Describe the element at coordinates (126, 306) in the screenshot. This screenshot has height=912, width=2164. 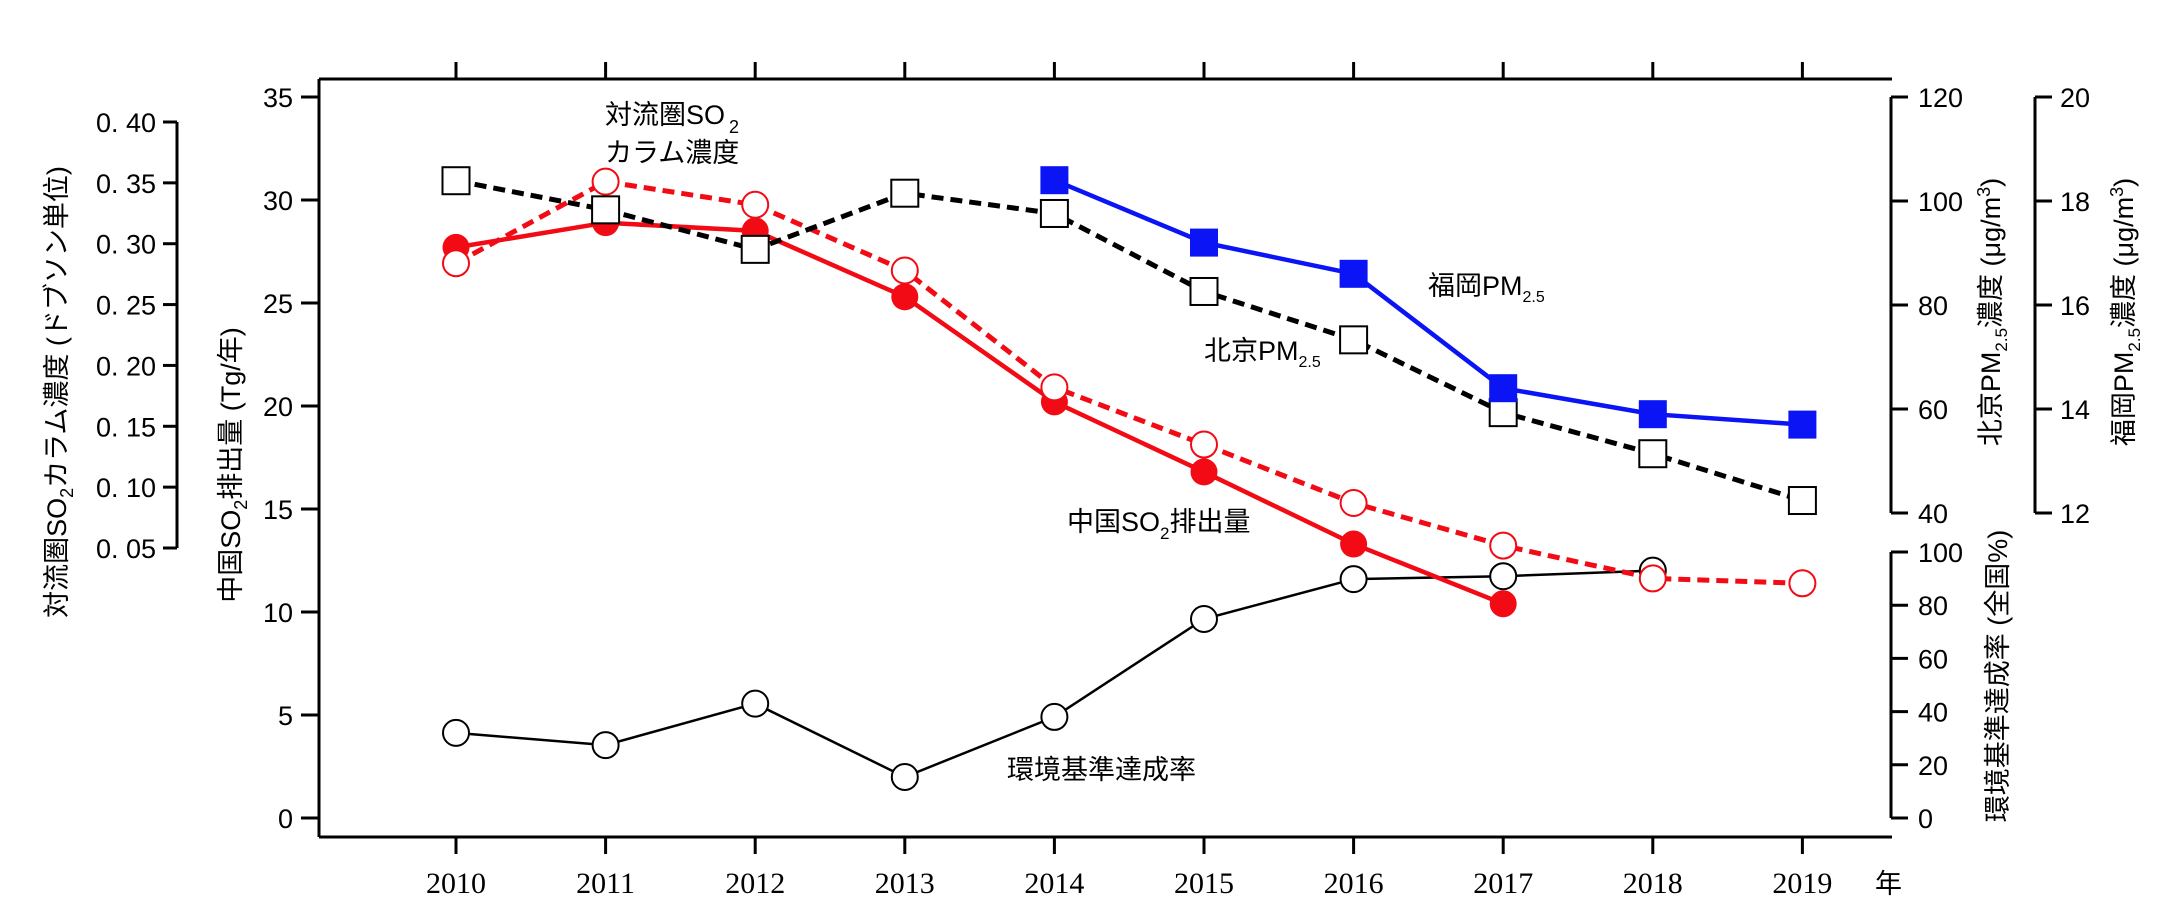
I see `so2_column-tick-label: 0. 25` at that location.